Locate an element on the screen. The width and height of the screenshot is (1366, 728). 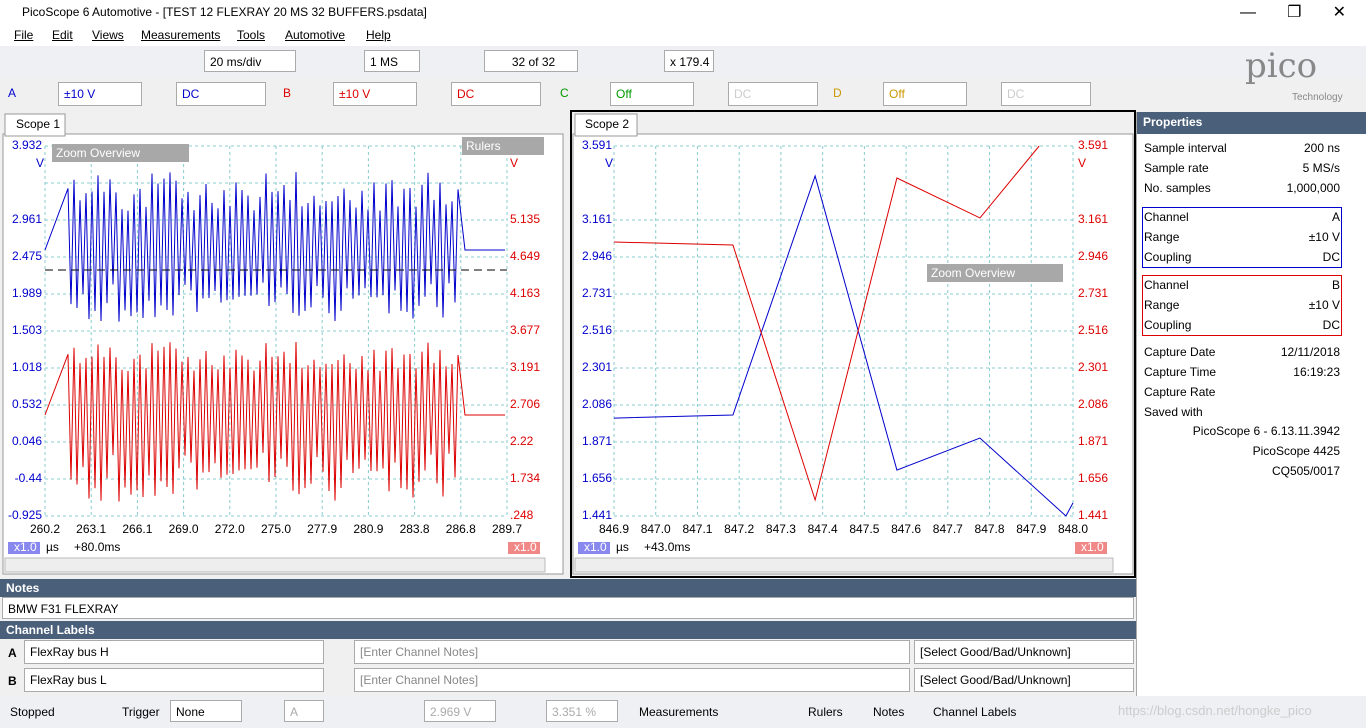
window-controls: — ❐ ✕ is located at coordinates (1293, 12).